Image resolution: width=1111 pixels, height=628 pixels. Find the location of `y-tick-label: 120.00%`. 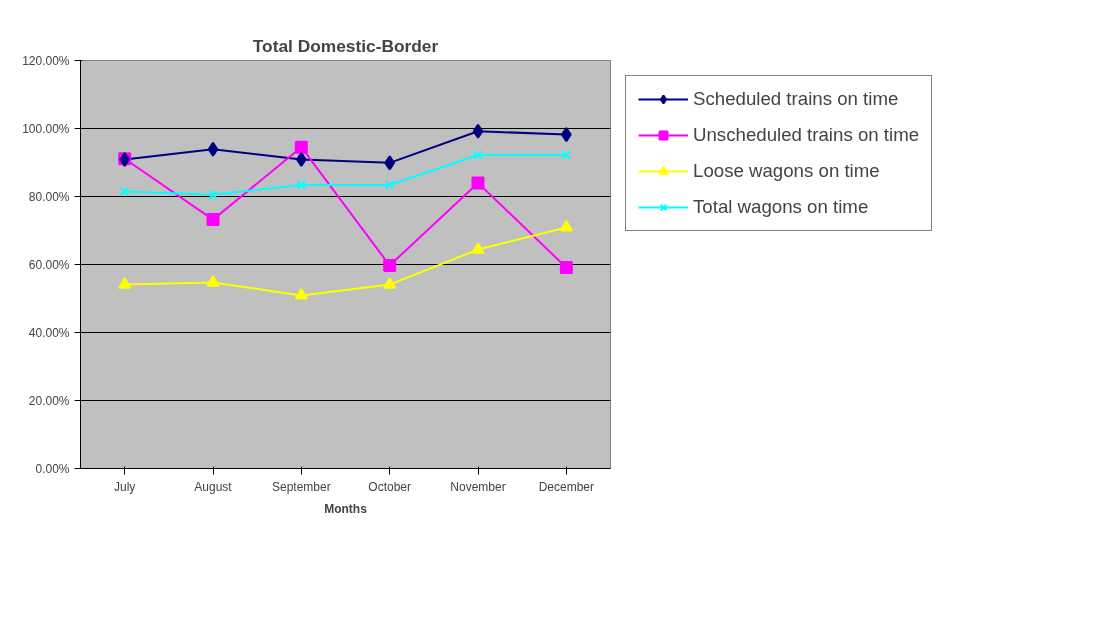

y-tick-label: 120.00% is located at coordinates (46, 60).